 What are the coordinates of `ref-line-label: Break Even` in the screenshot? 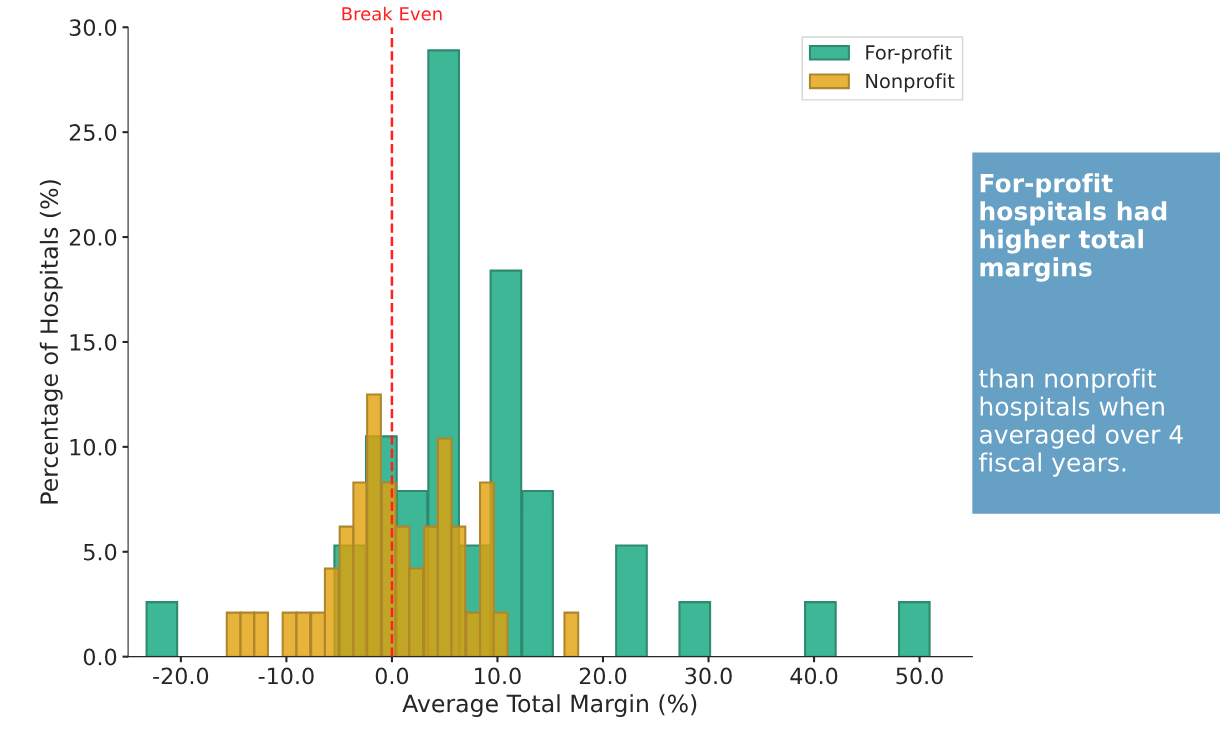 It's located at (392, 13).